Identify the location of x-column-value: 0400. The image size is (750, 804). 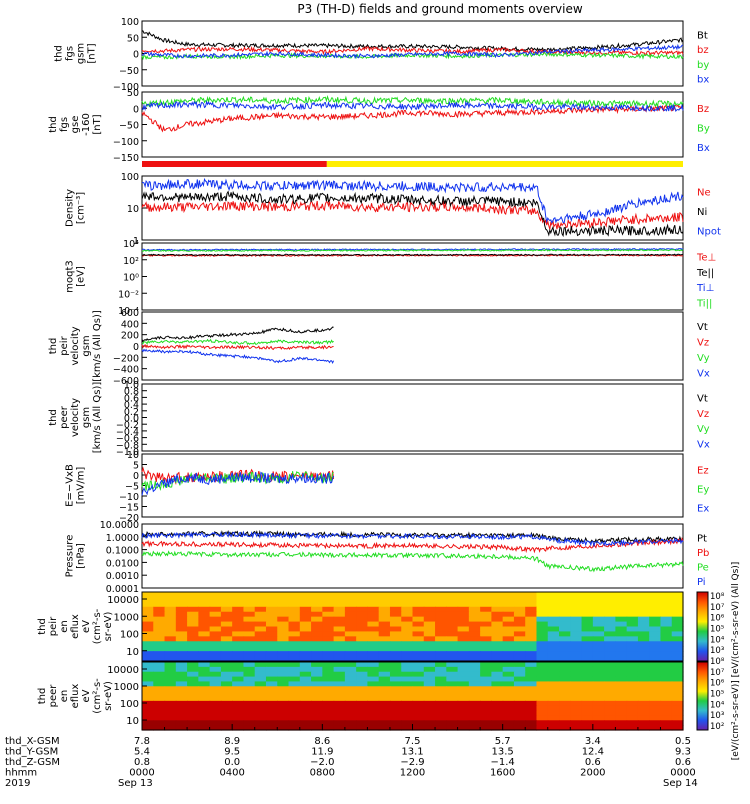
(231, 773).